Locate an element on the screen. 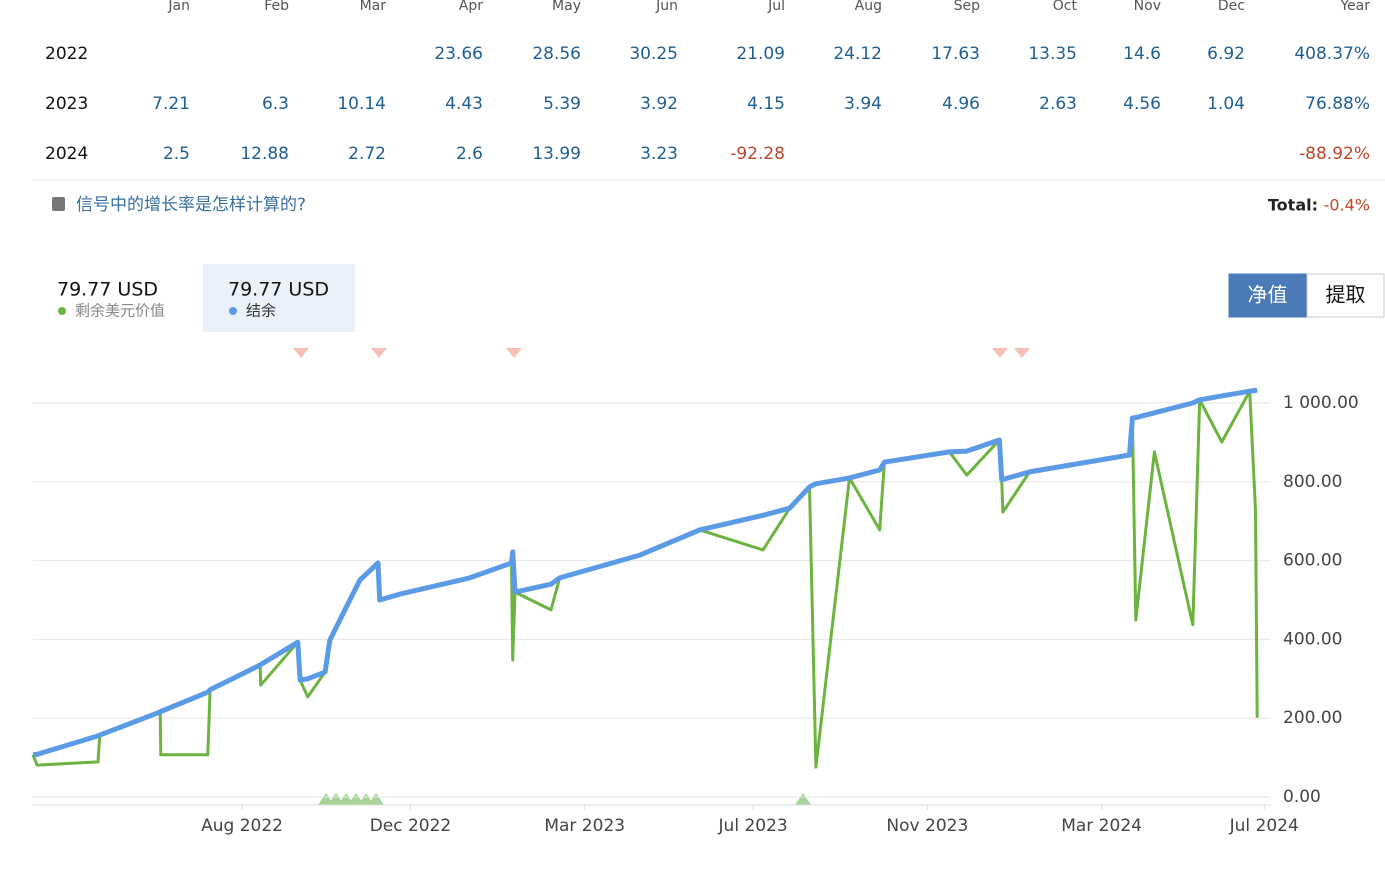 Image resolution: width=1385 pixels, height=870 pixels. return-cell: 408.37% is located at coordinates (1332, 54).